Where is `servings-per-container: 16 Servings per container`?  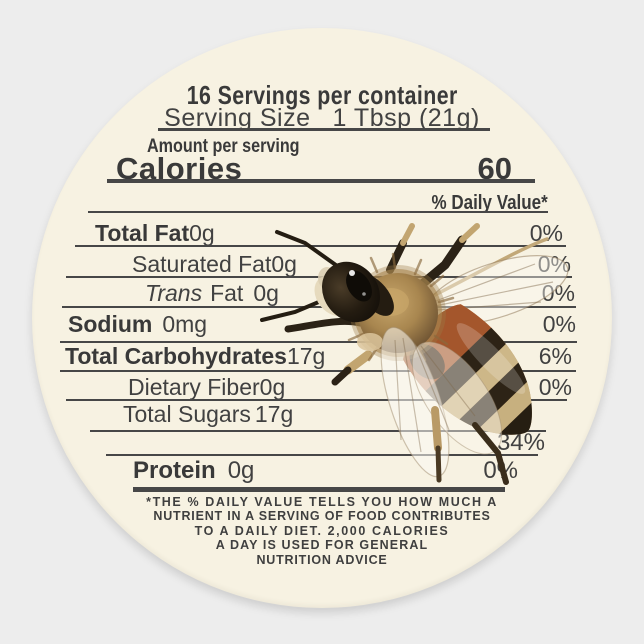
servings-per-container: 16 Servings per container is located at coordinates (322, 95).